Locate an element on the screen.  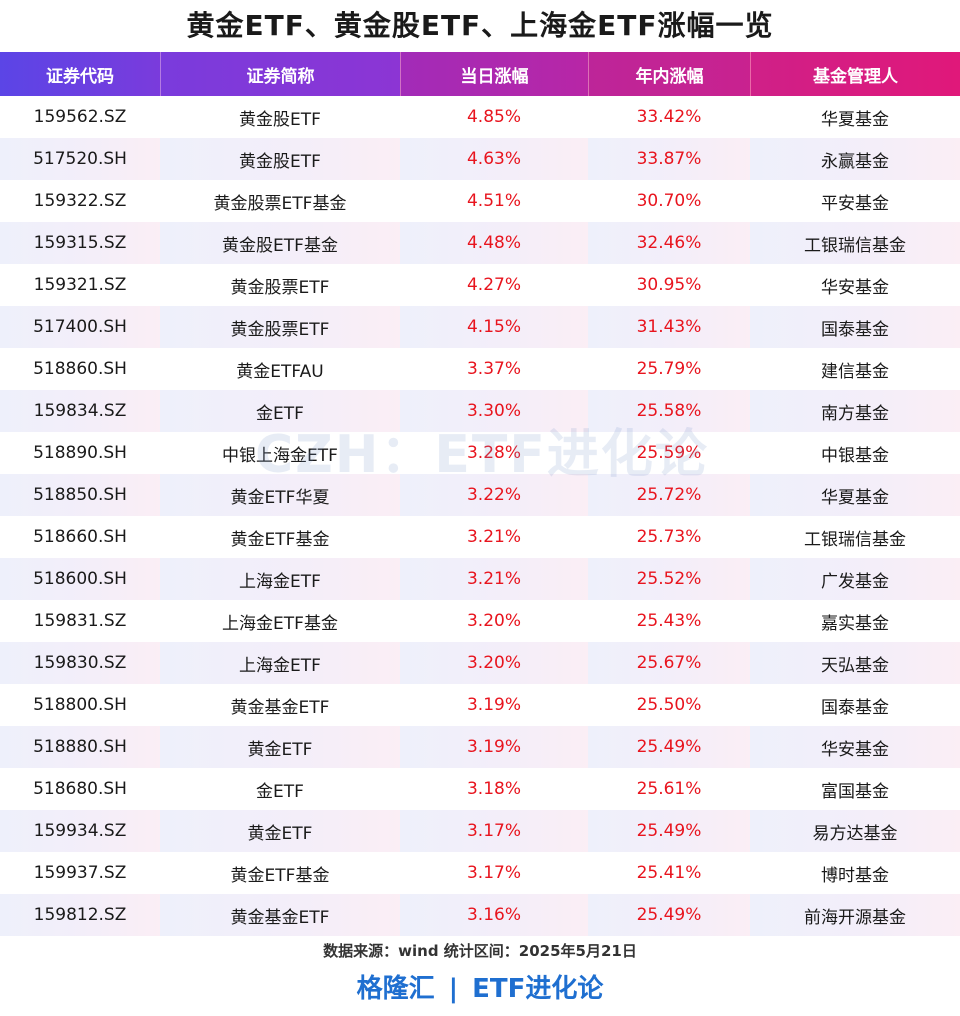
cell-code: 518890.SH is located at coordinates (80, 453).